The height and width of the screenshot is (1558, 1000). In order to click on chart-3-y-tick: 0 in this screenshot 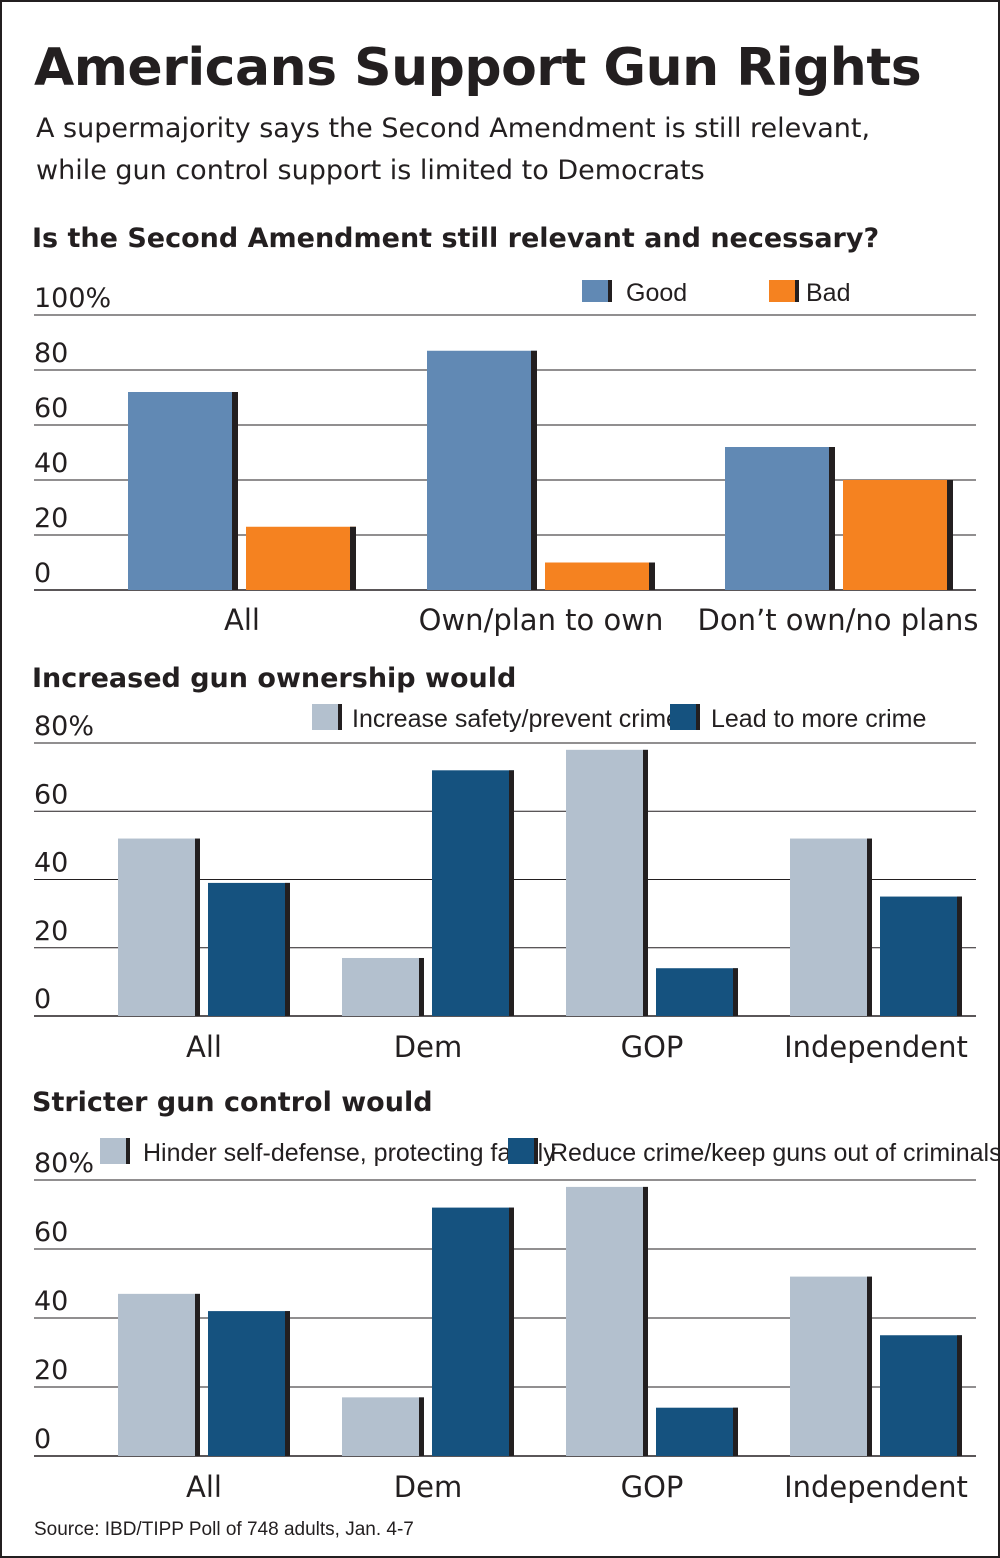, I will do `click(42, 1439)`.